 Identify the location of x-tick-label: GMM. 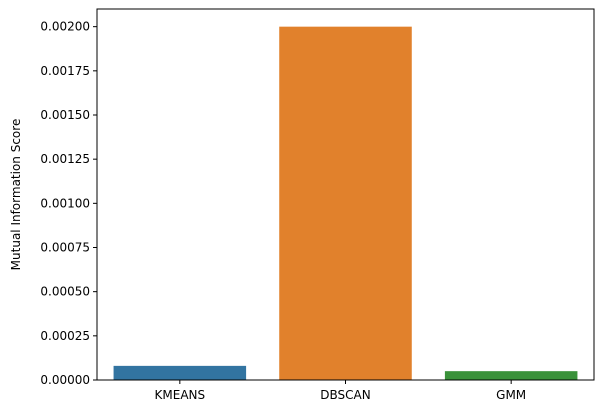
(511, 395).